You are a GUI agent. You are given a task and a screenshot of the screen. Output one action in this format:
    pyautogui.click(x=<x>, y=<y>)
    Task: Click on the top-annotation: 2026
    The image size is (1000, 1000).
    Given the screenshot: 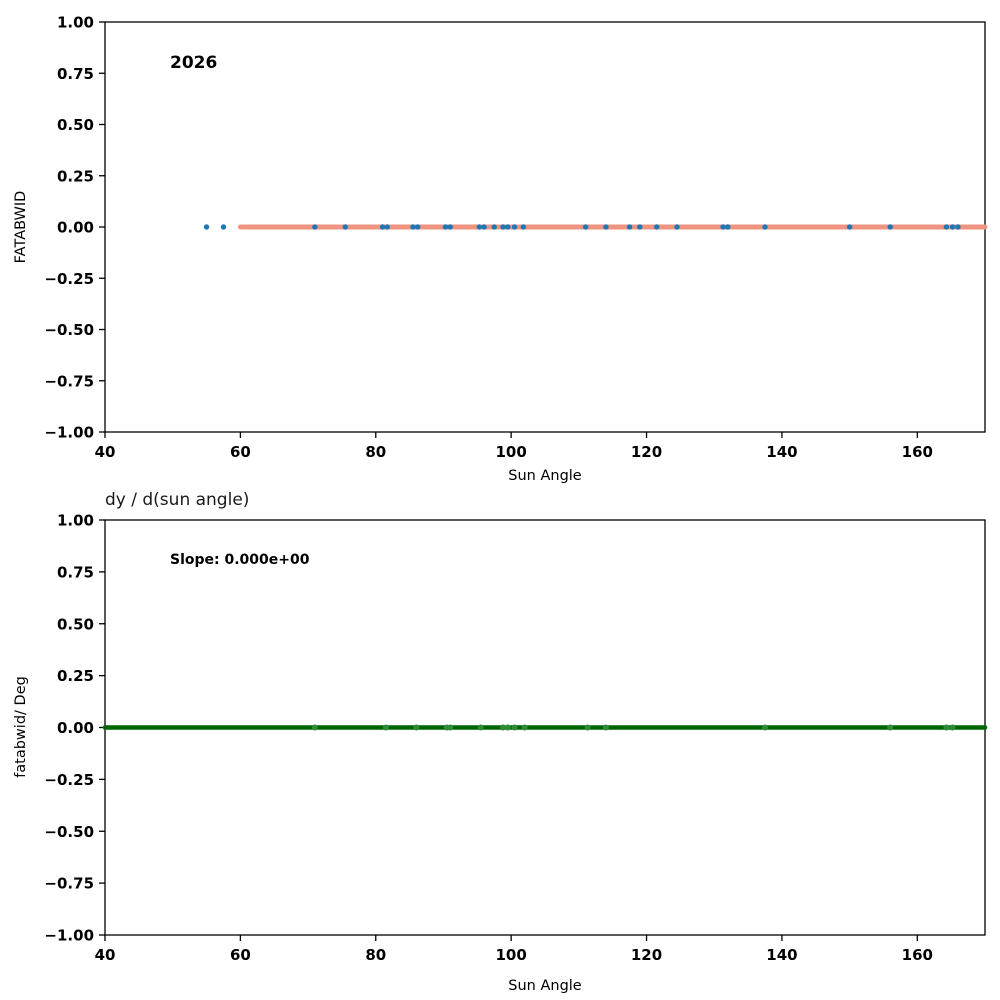 What is the action you would take?
    pyautogui.click(x=193, y=63)
    